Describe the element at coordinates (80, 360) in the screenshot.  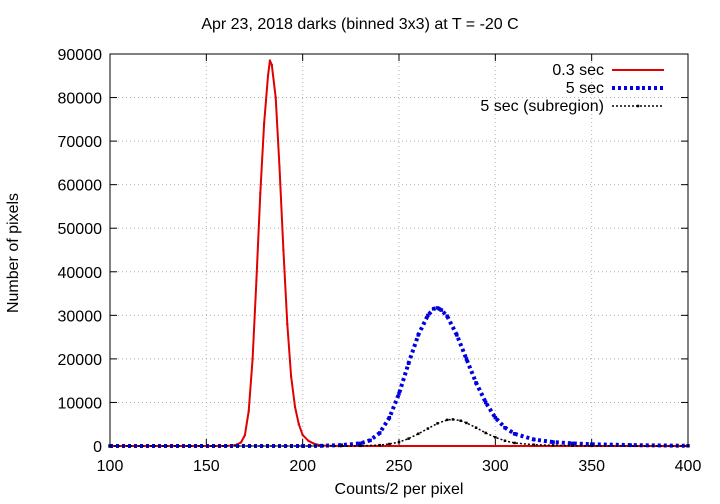
I see `y-tick-label: 20000` at that location.